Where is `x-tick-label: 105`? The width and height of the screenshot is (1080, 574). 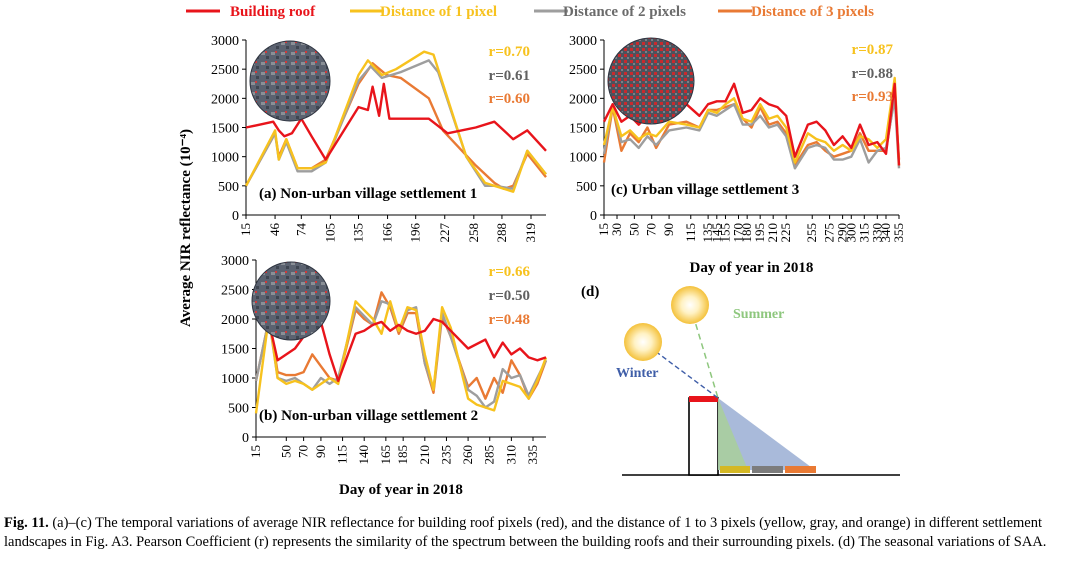
x-tick-label: 105 is located at coordinates (329, 233).